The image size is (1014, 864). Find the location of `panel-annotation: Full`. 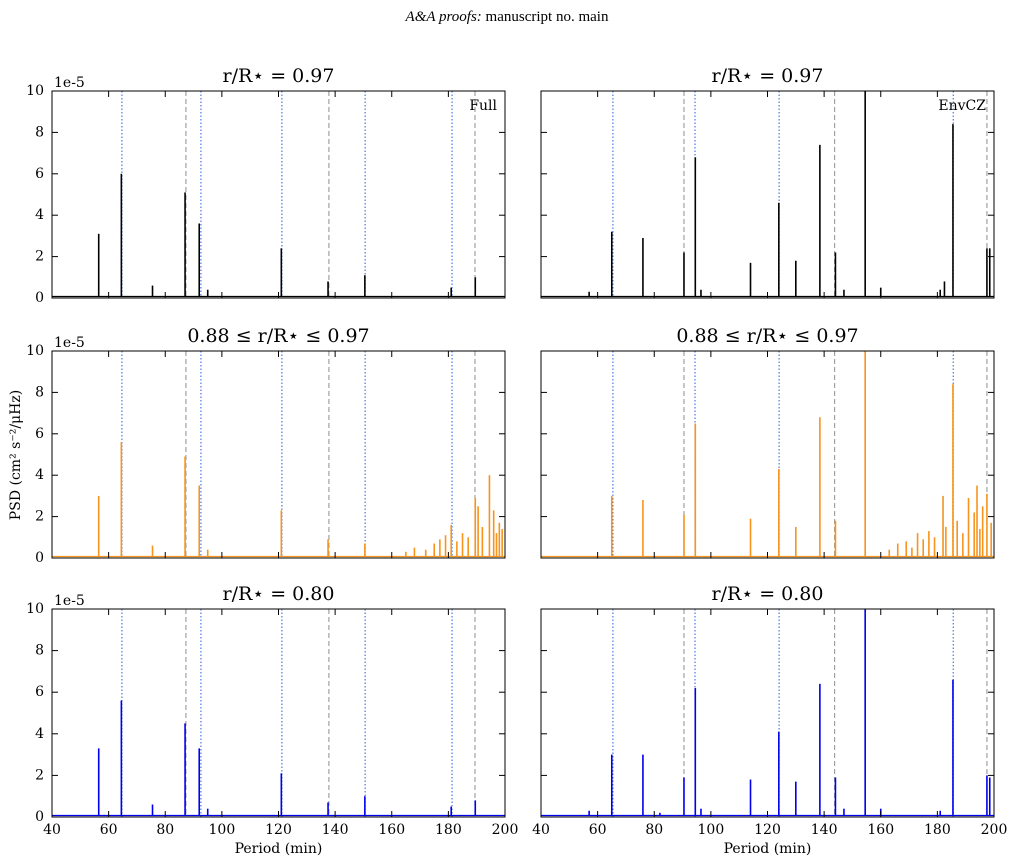

panel-annotation: Full is located at coordinates (483, 106).